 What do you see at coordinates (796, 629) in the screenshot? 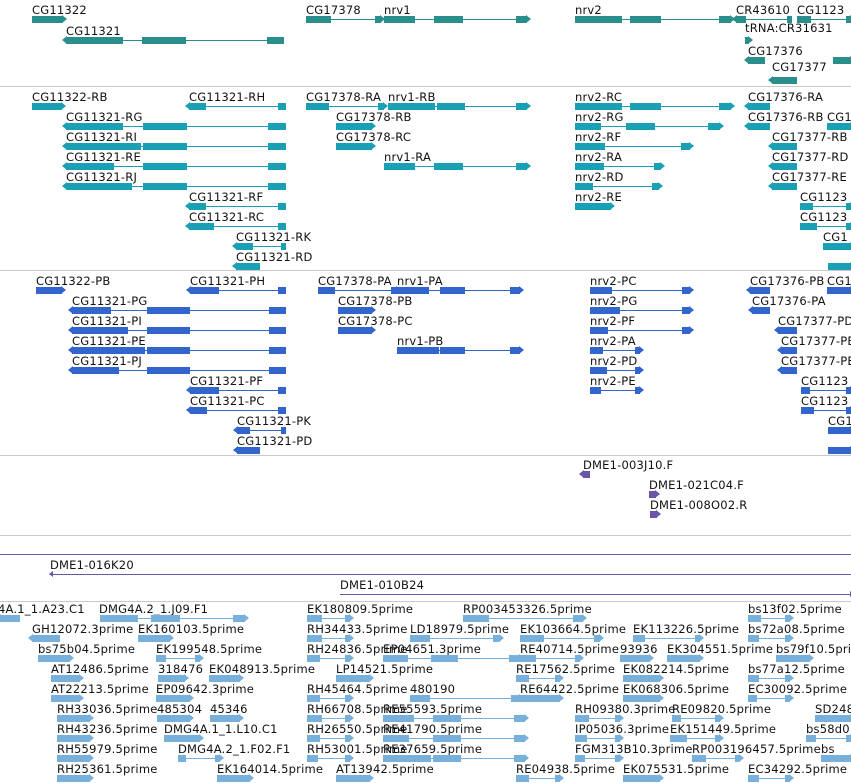
I see `feature-label: bs72a08.5prime` at bounding box center [796, 629].